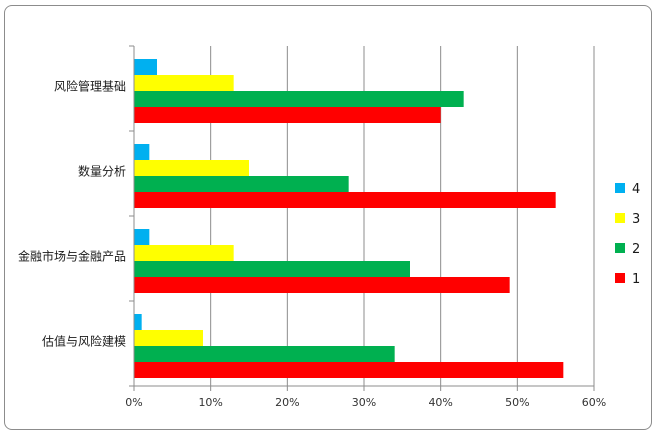  Describe the element at coordinates (90, 86) in the screenshot. I see `category-label: 风险管理基础` at that location.